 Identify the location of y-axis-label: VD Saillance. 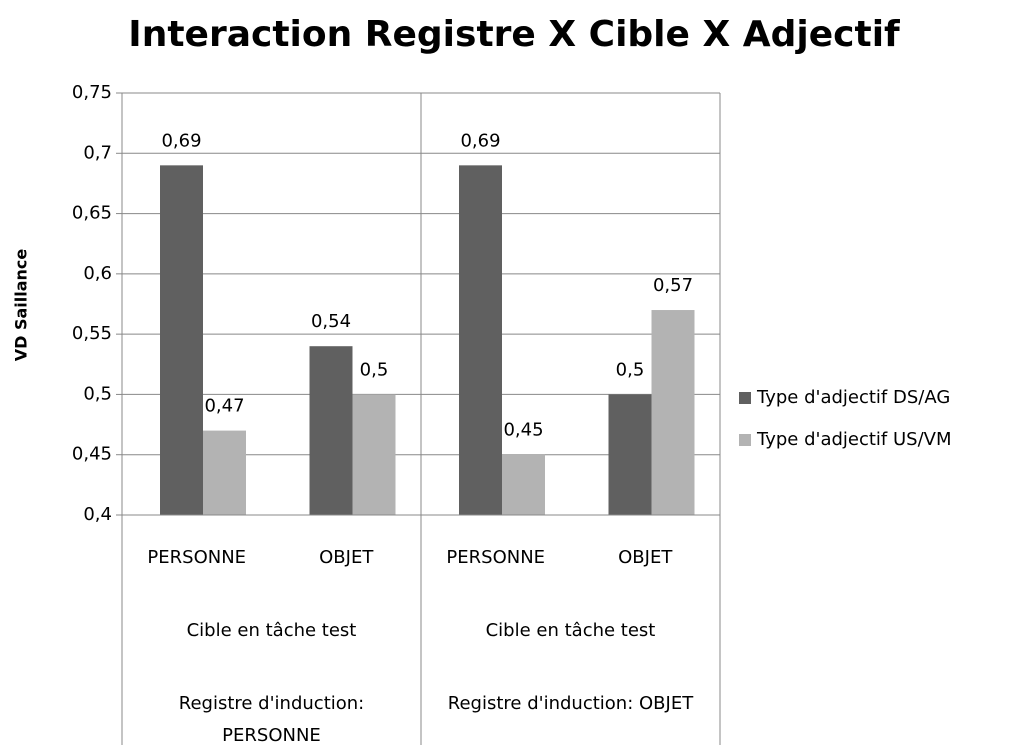
(21, 305).